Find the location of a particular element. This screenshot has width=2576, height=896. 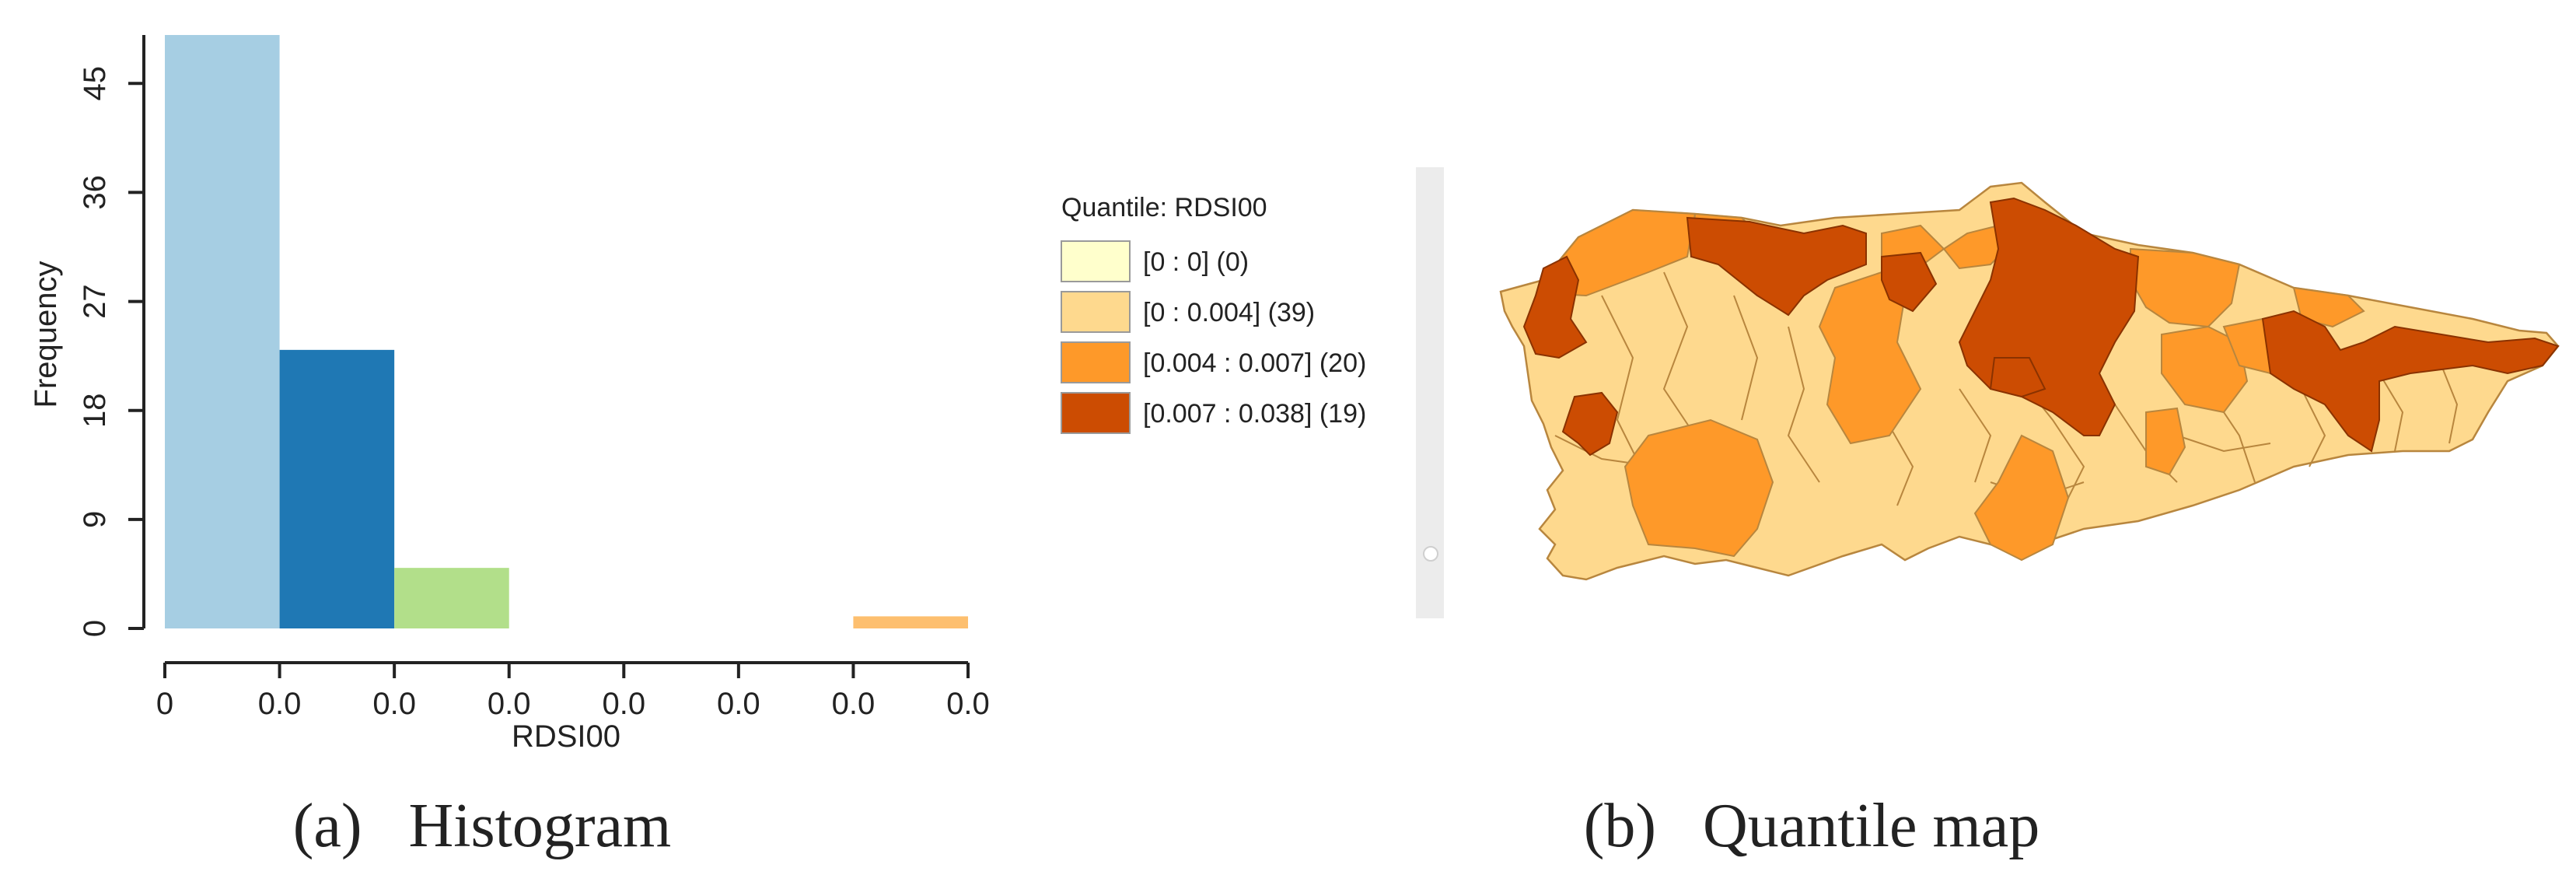

histogram-caption: (a) Histogram is located at coordinates (482, 826).